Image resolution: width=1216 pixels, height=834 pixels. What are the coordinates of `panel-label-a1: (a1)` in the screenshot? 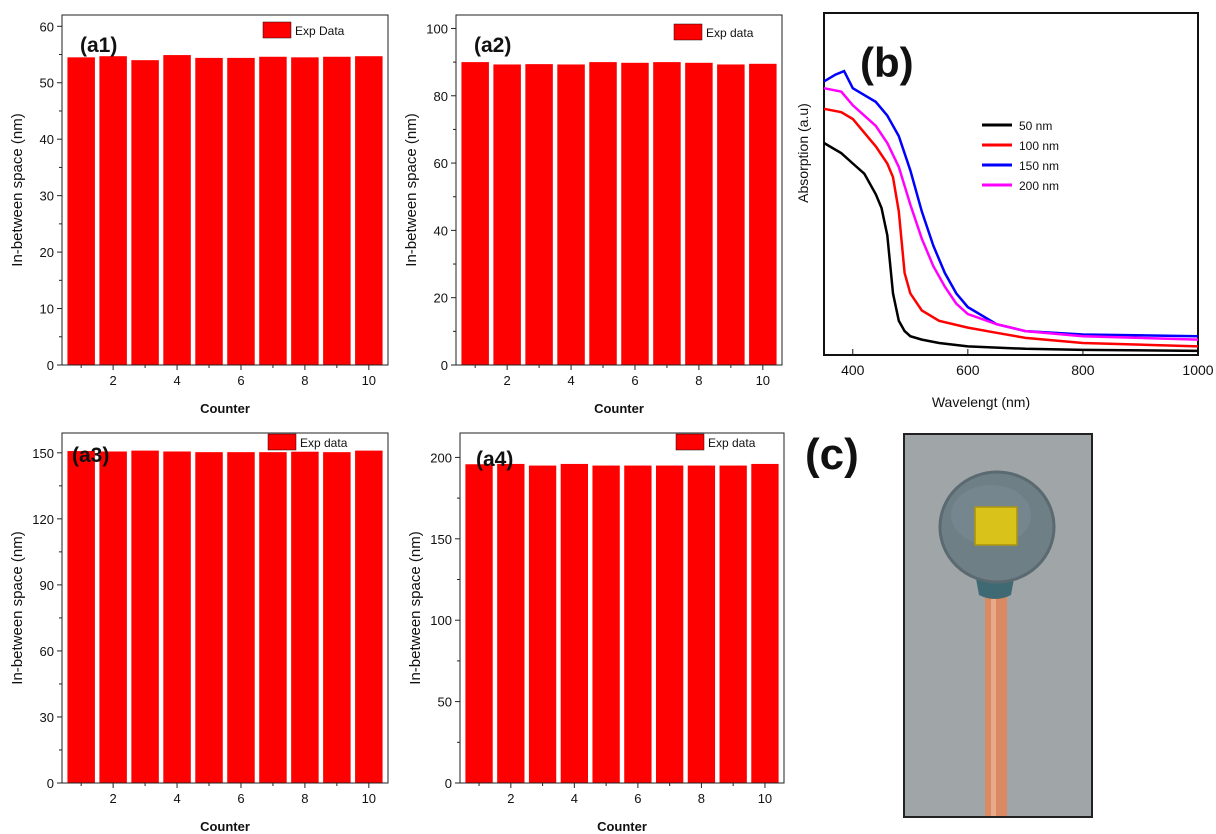 It's located at (98, 45).